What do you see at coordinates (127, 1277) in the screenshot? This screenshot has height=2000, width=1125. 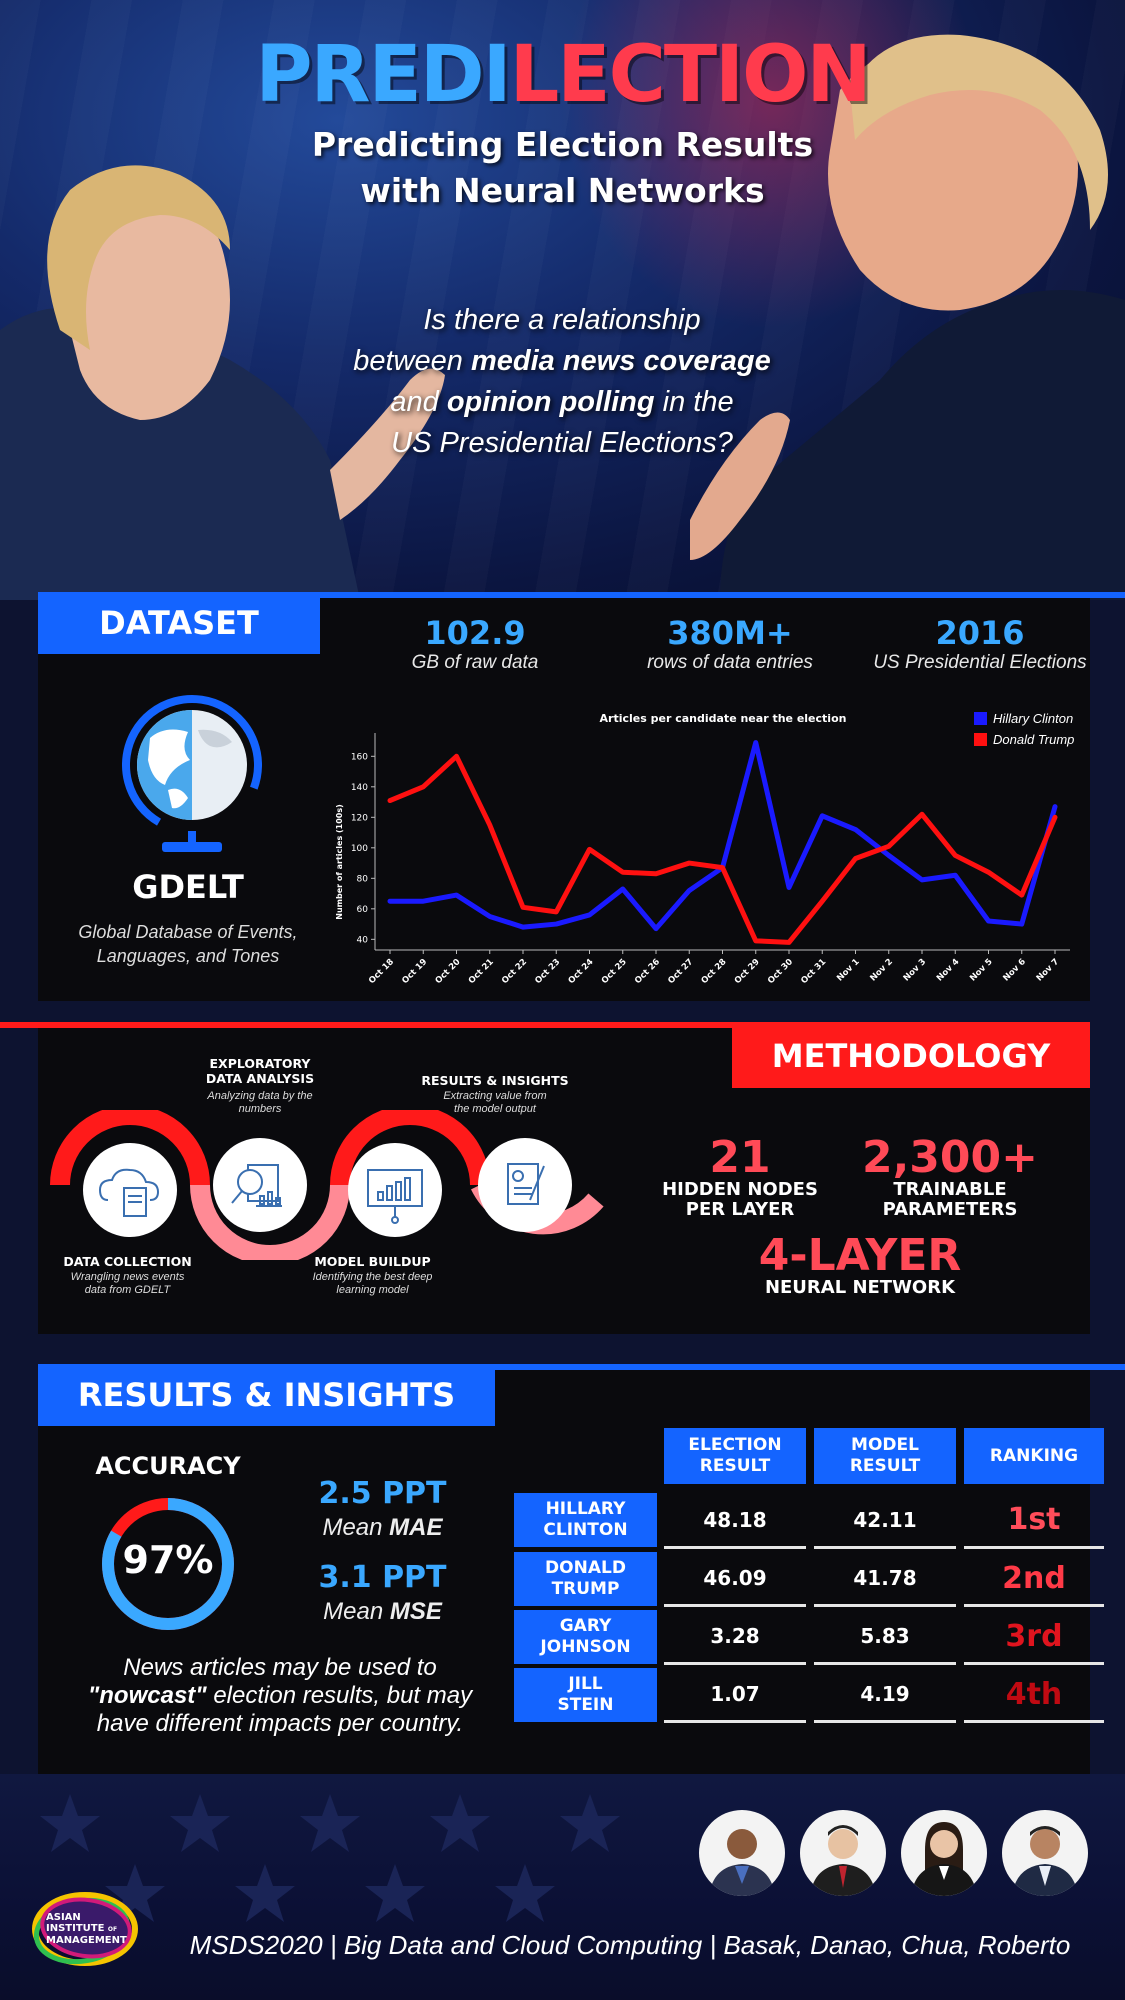 I see `step-desc-line: Wrangling news events` at bounding box center [127, 1277].